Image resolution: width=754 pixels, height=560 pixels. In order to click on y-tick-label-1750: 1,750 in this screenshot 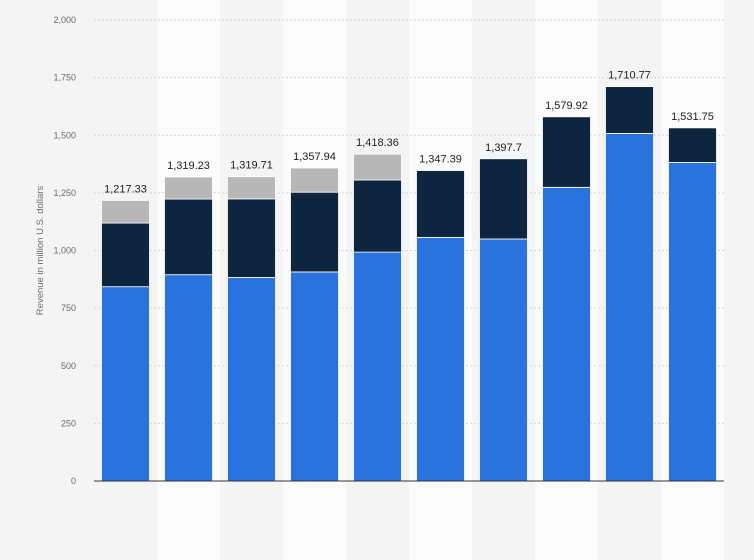, I will do `click(64, 78)`.